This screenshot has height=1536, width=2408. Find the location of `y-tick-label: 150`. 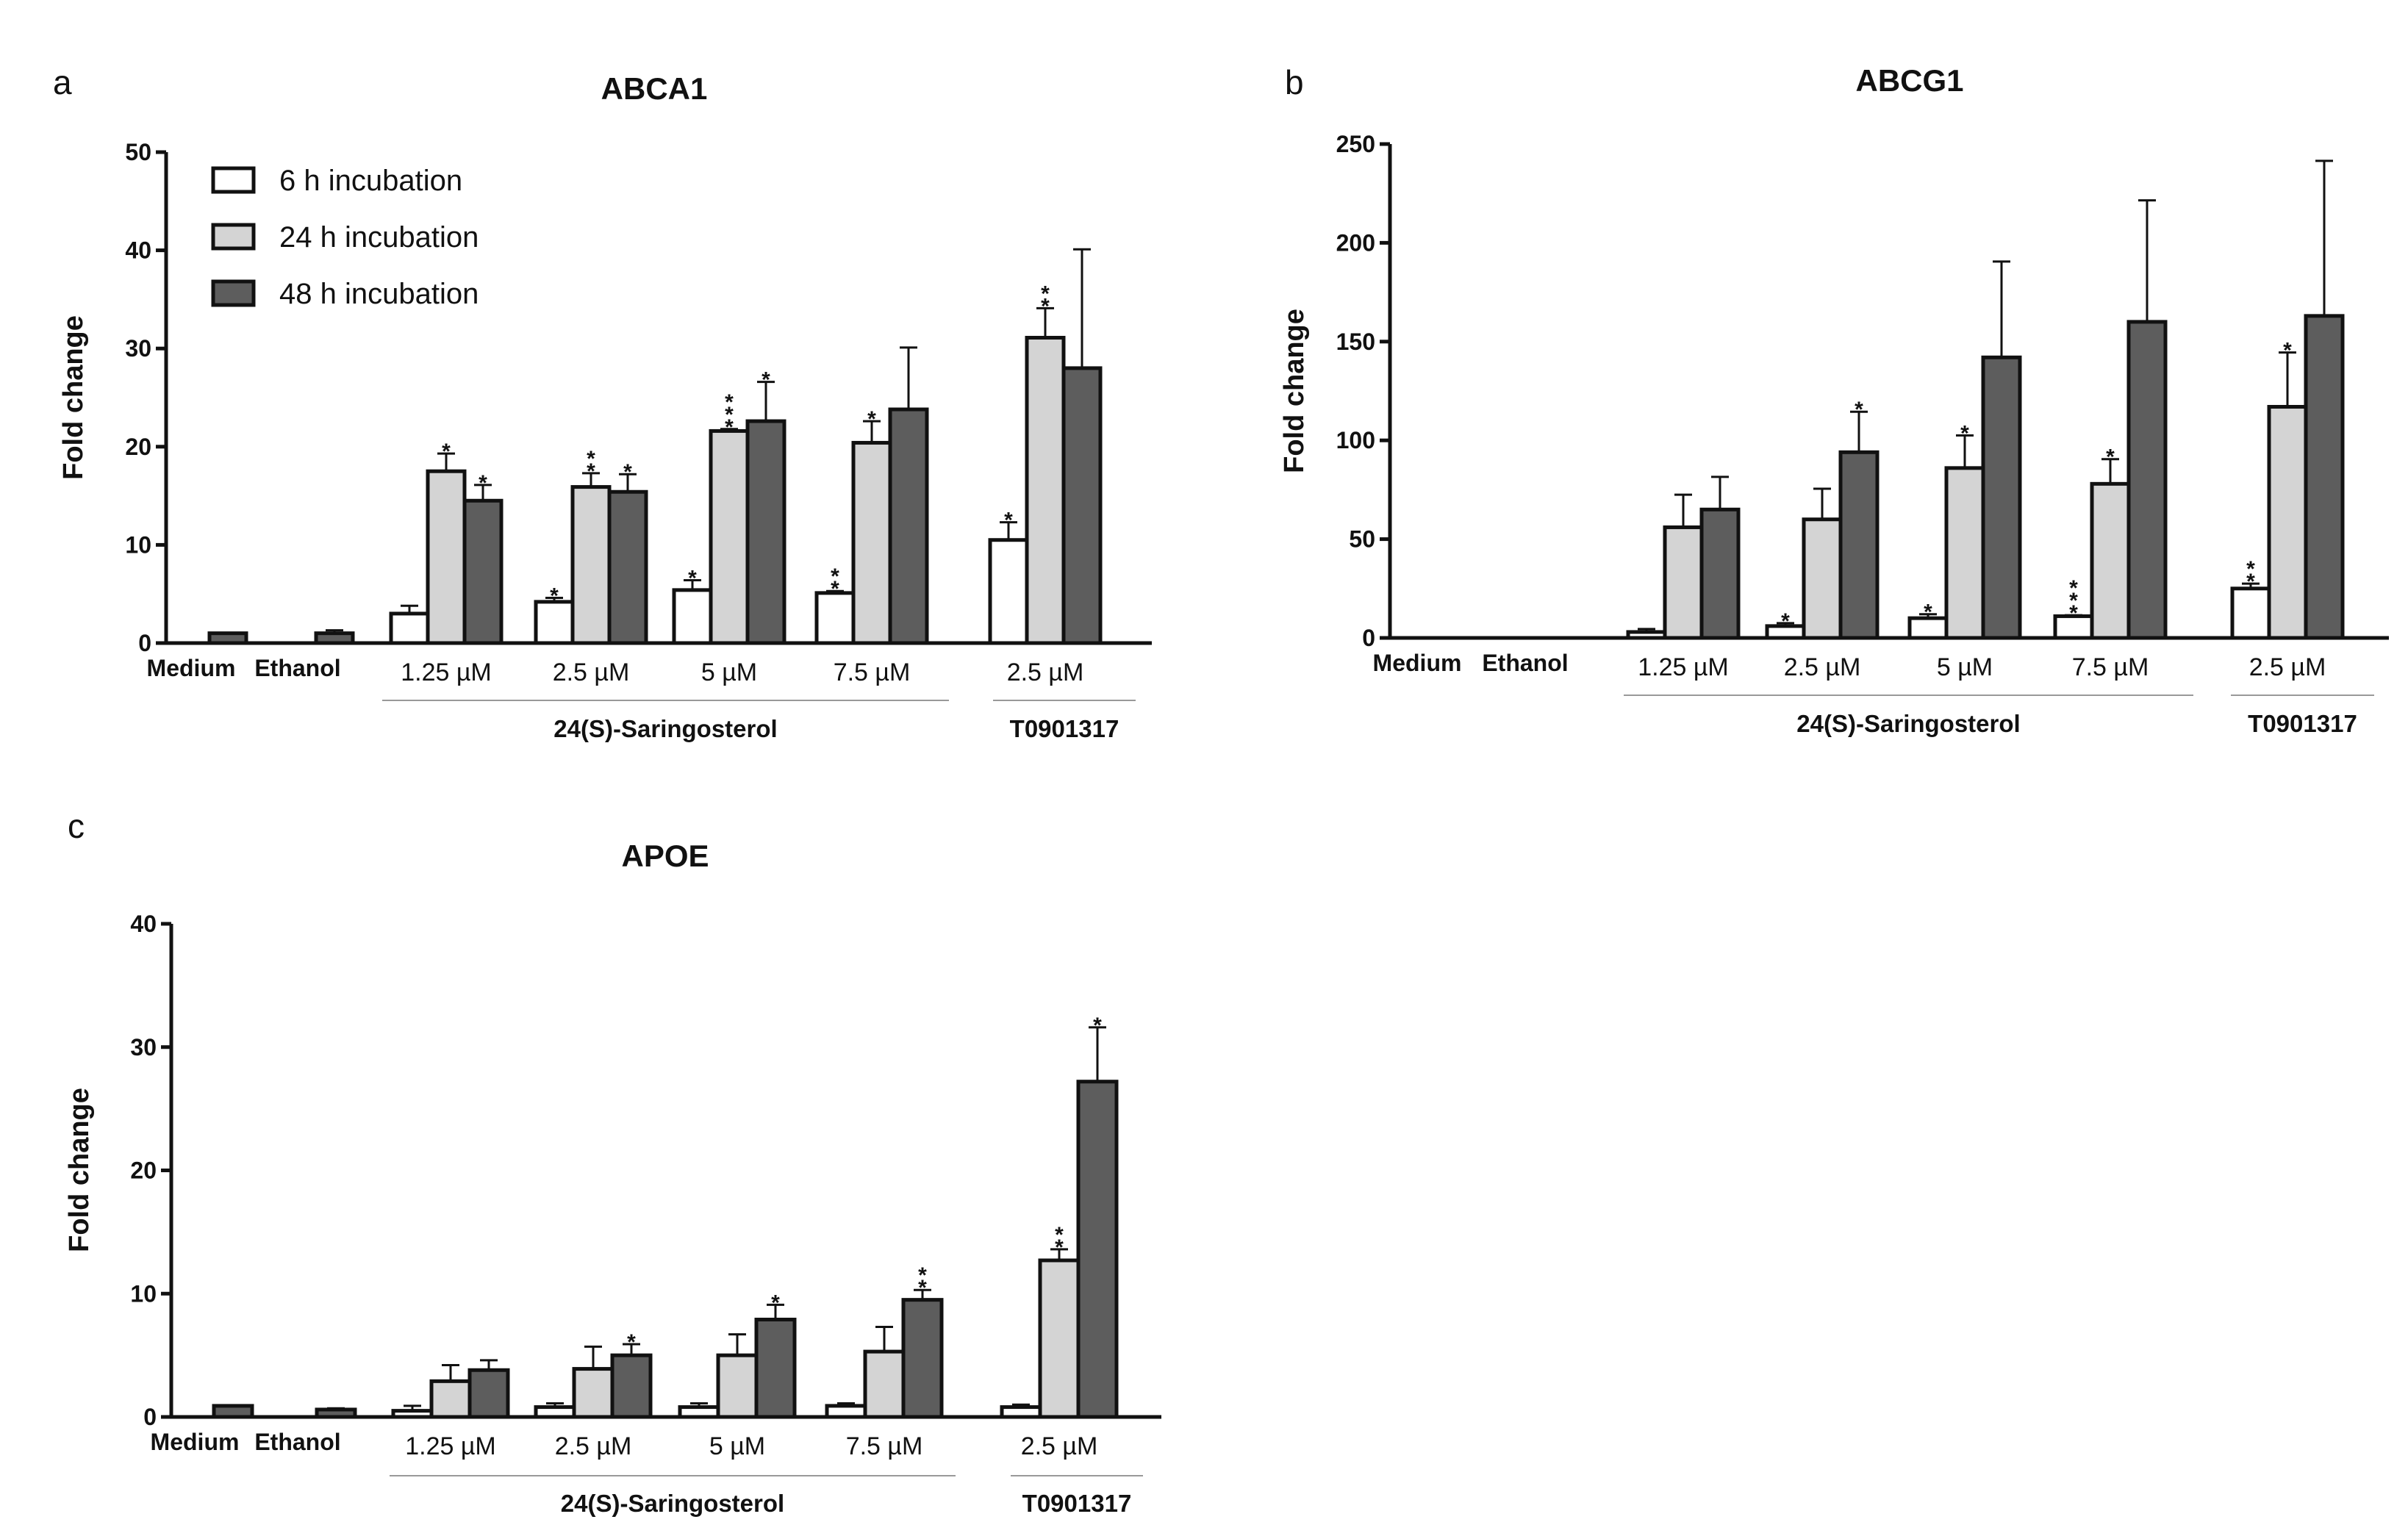

y-tick-label: 150 is located at coordinates (1356, 342).